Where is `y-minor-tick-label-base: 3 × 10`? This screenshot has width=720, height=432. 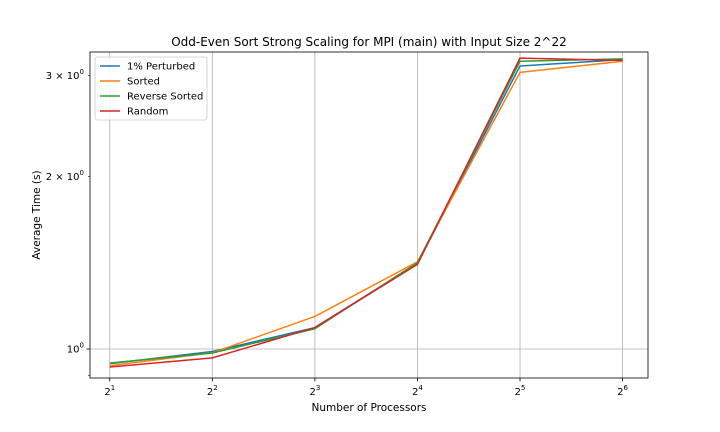
y-minor-tick-label-base: 3 × 10 is located at coordinates (63, 76).